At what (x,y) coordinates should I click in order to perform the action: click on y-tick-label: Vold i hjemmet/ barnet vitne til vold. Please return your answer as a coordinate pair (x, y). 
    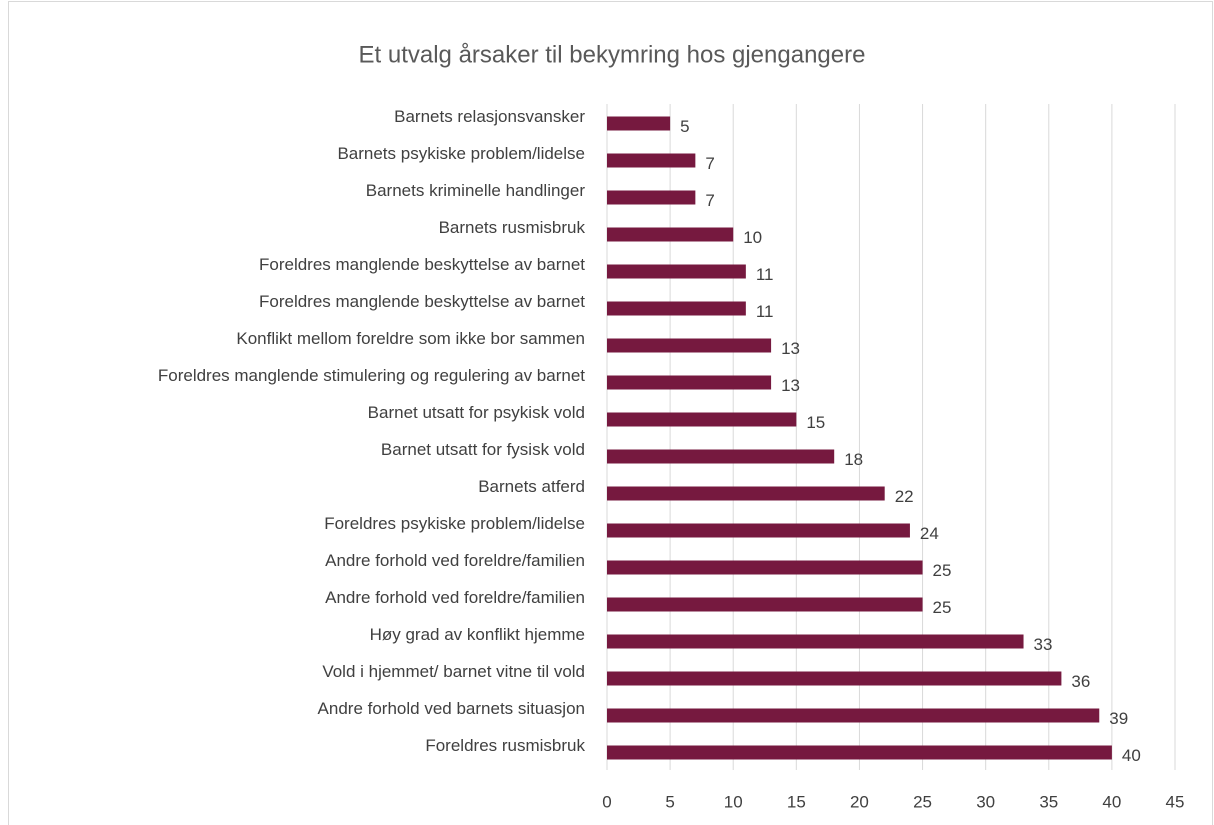
    Looking at the image, I should click on (453, 671).